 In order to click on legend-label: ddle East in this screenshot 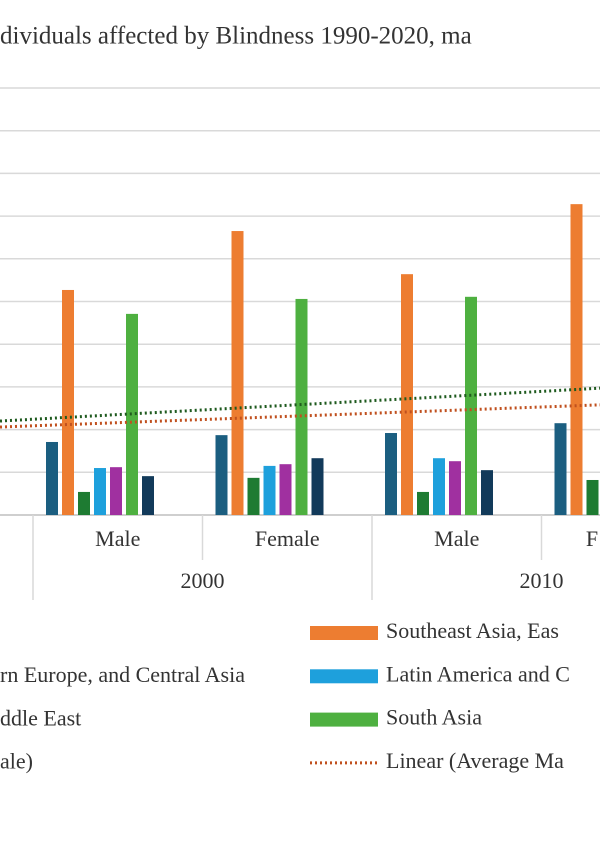, I will do `click(40, 717)`.